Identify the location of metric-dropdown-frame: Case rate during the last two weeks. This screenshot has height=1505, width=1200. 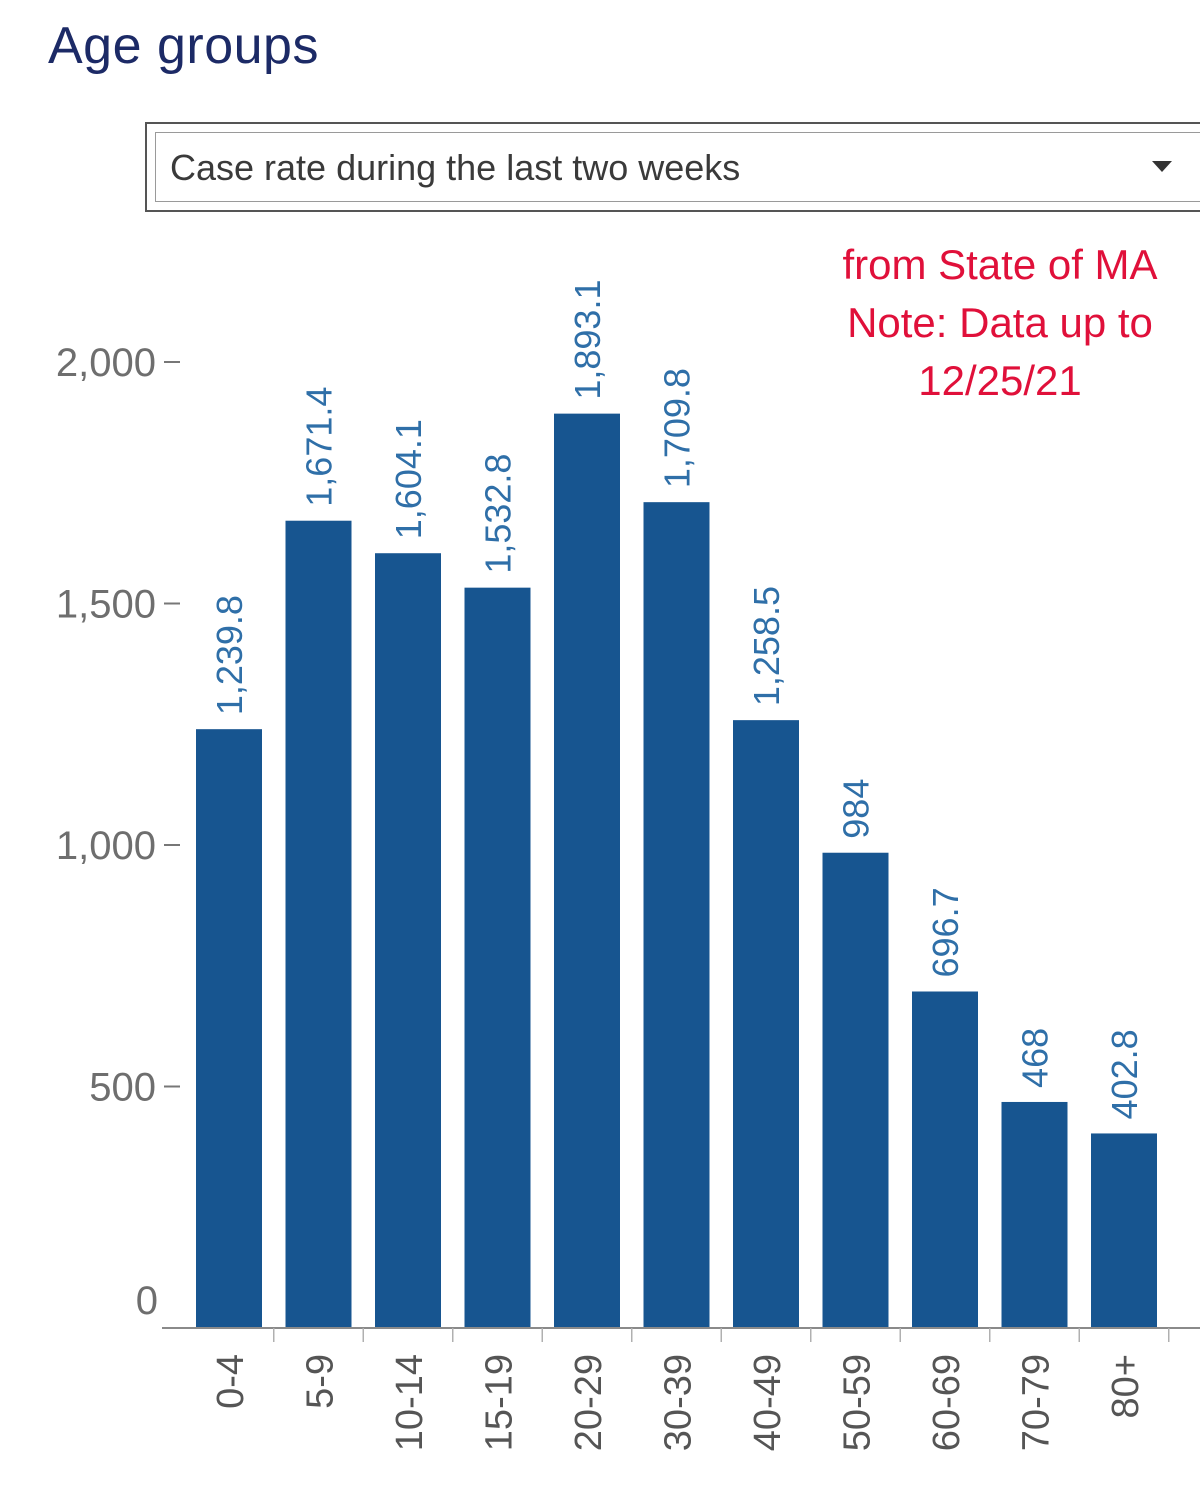
(672, 167).